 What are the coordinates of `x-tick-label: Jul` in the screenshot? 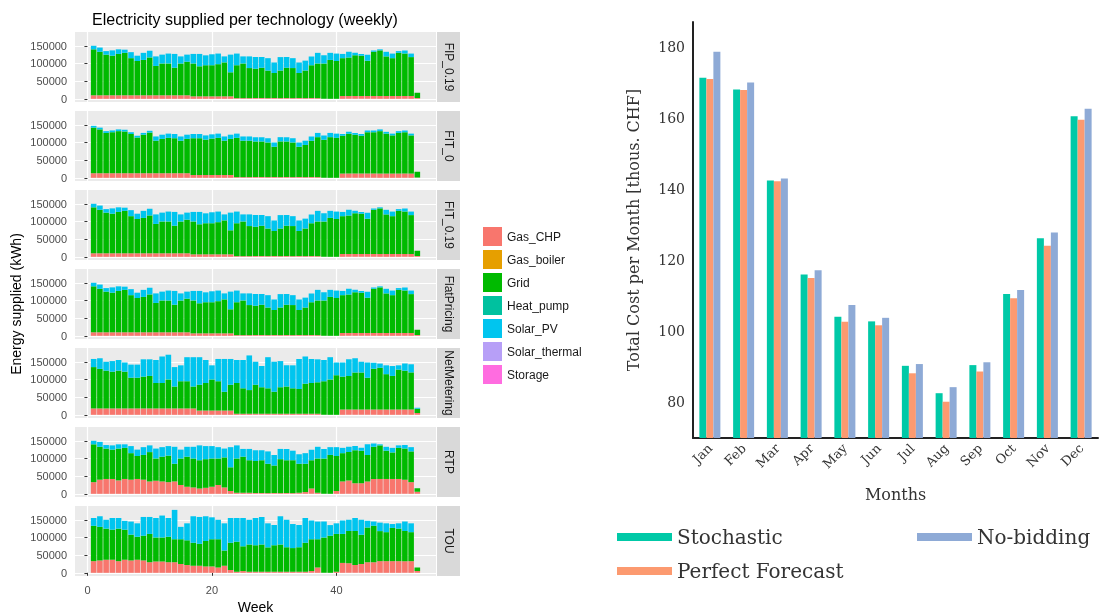 It's located at (905, 453).